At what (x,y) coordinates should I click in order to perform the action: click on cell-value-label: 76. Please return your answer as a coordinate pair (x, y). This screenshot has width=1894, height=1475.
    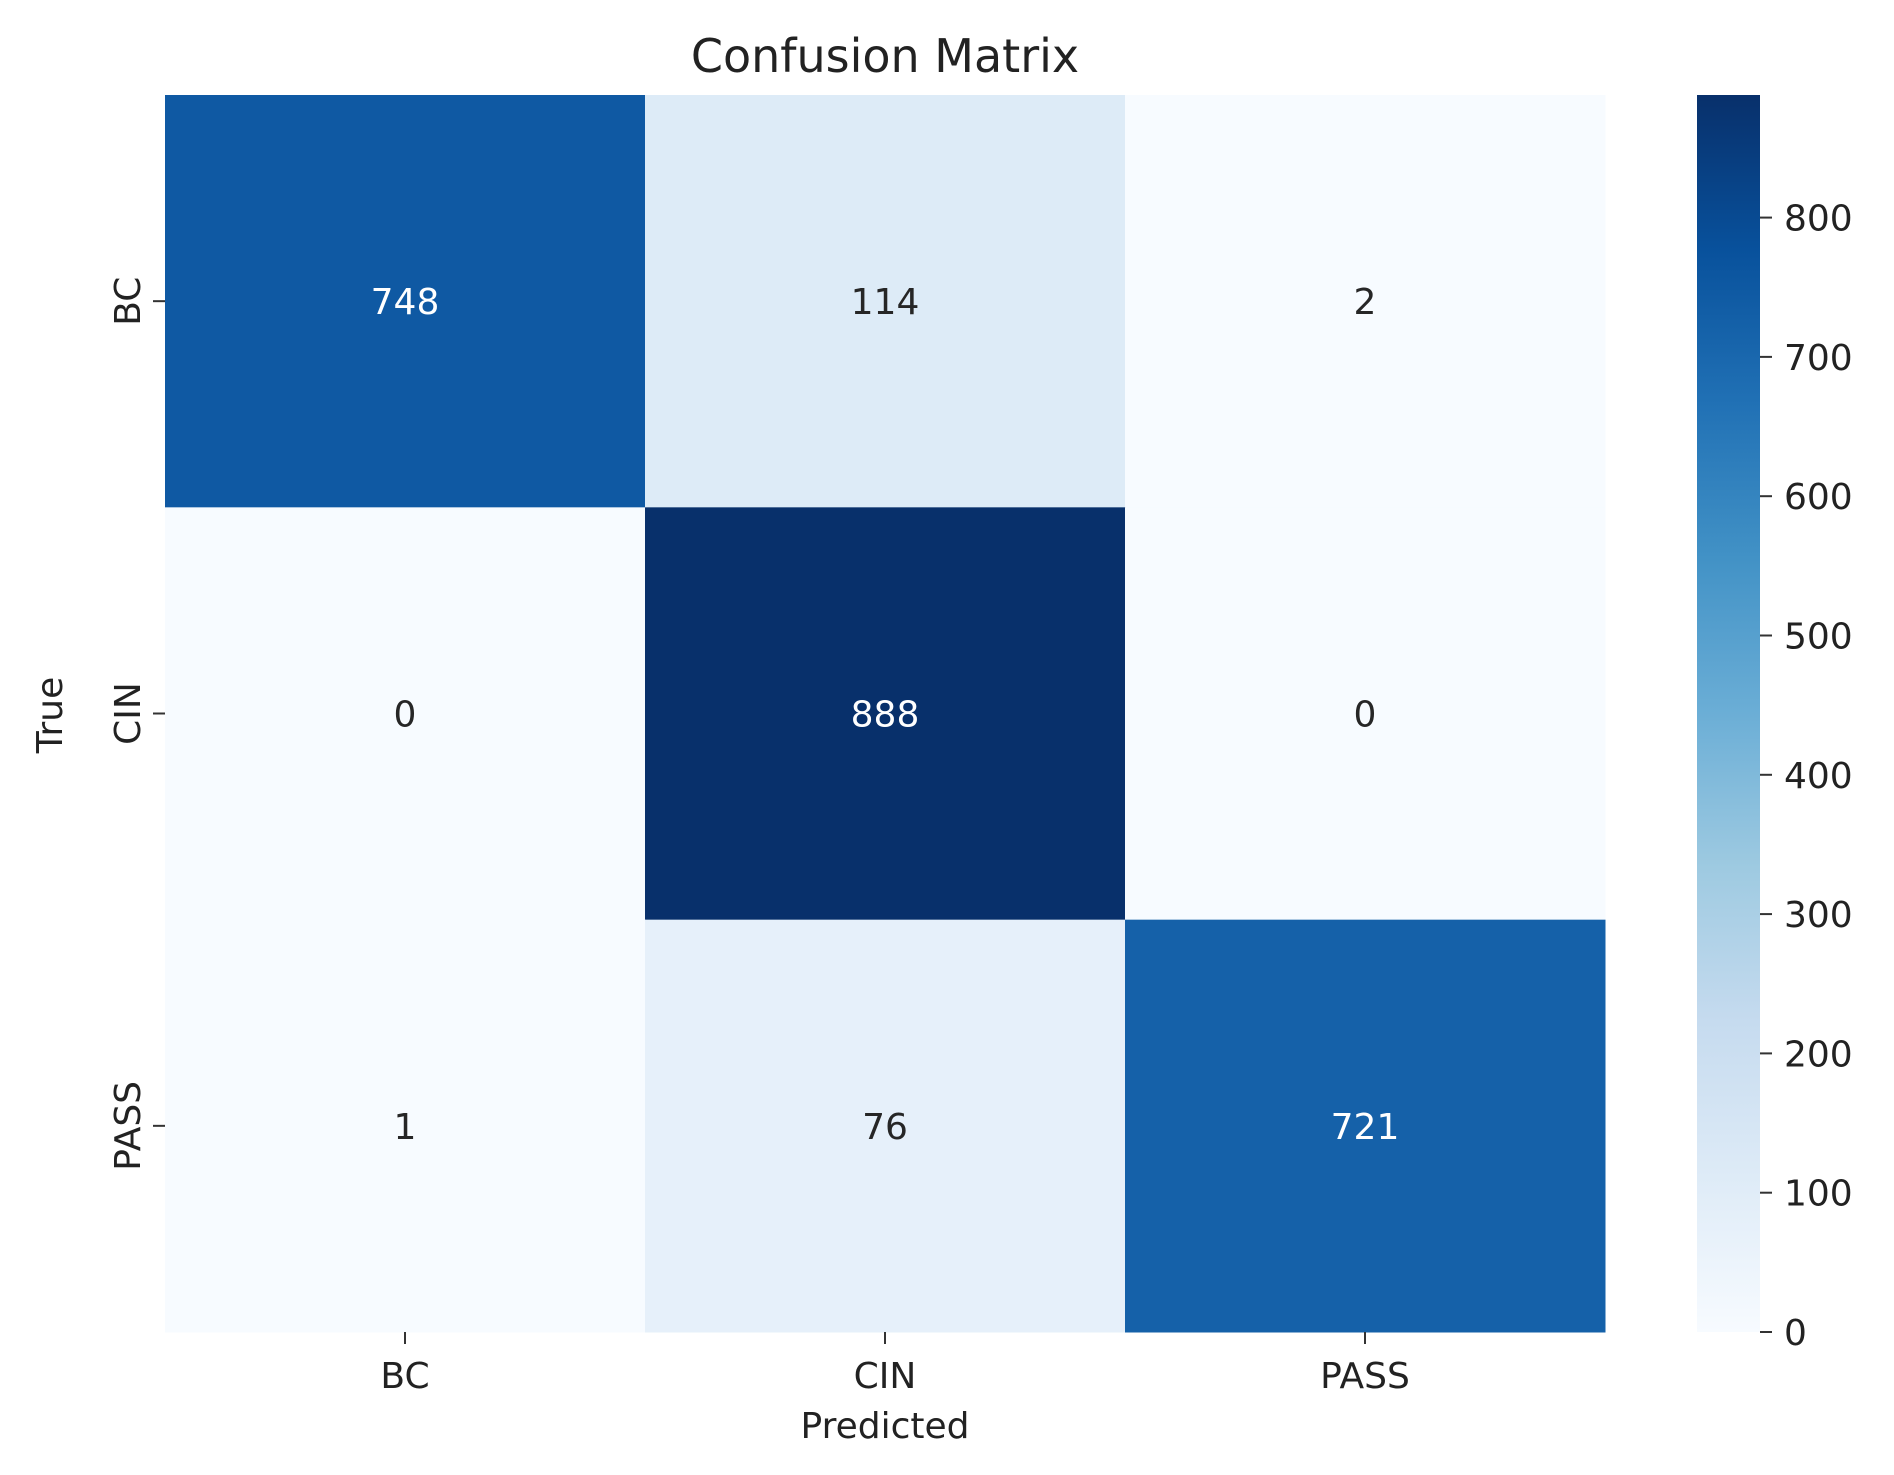
    Looking at the image, I should click on (885, 1127).